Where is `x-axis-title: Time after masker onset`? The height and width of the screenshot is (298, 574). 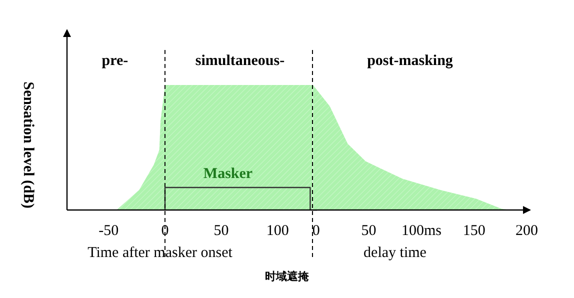 x-axis-title: Time after masker onset is located at coordinates (161, 253).